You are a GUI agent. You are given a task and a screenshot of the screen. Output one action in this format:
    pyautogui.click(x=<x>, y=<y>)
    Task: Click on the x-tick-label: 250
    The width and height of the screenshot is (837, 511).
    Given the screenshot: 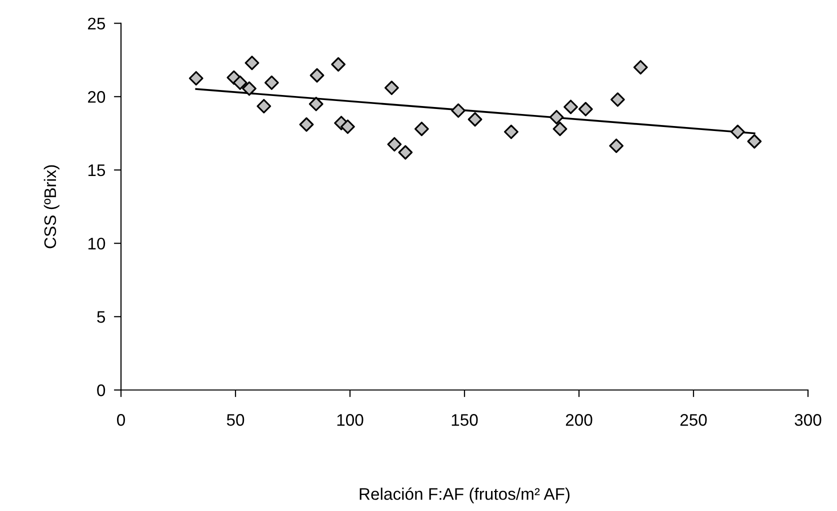 What is the action you would take?
    pyautogui.click(x=693, y=420)
    